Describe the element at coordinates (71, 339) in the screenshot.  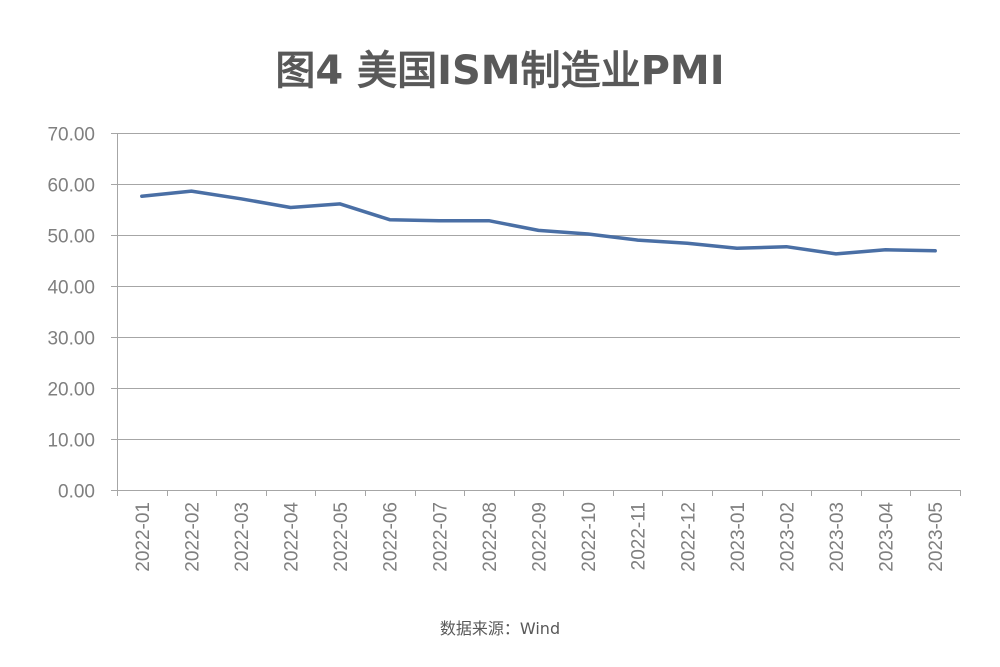
I see `y-tick-label: 30.00` at that location.